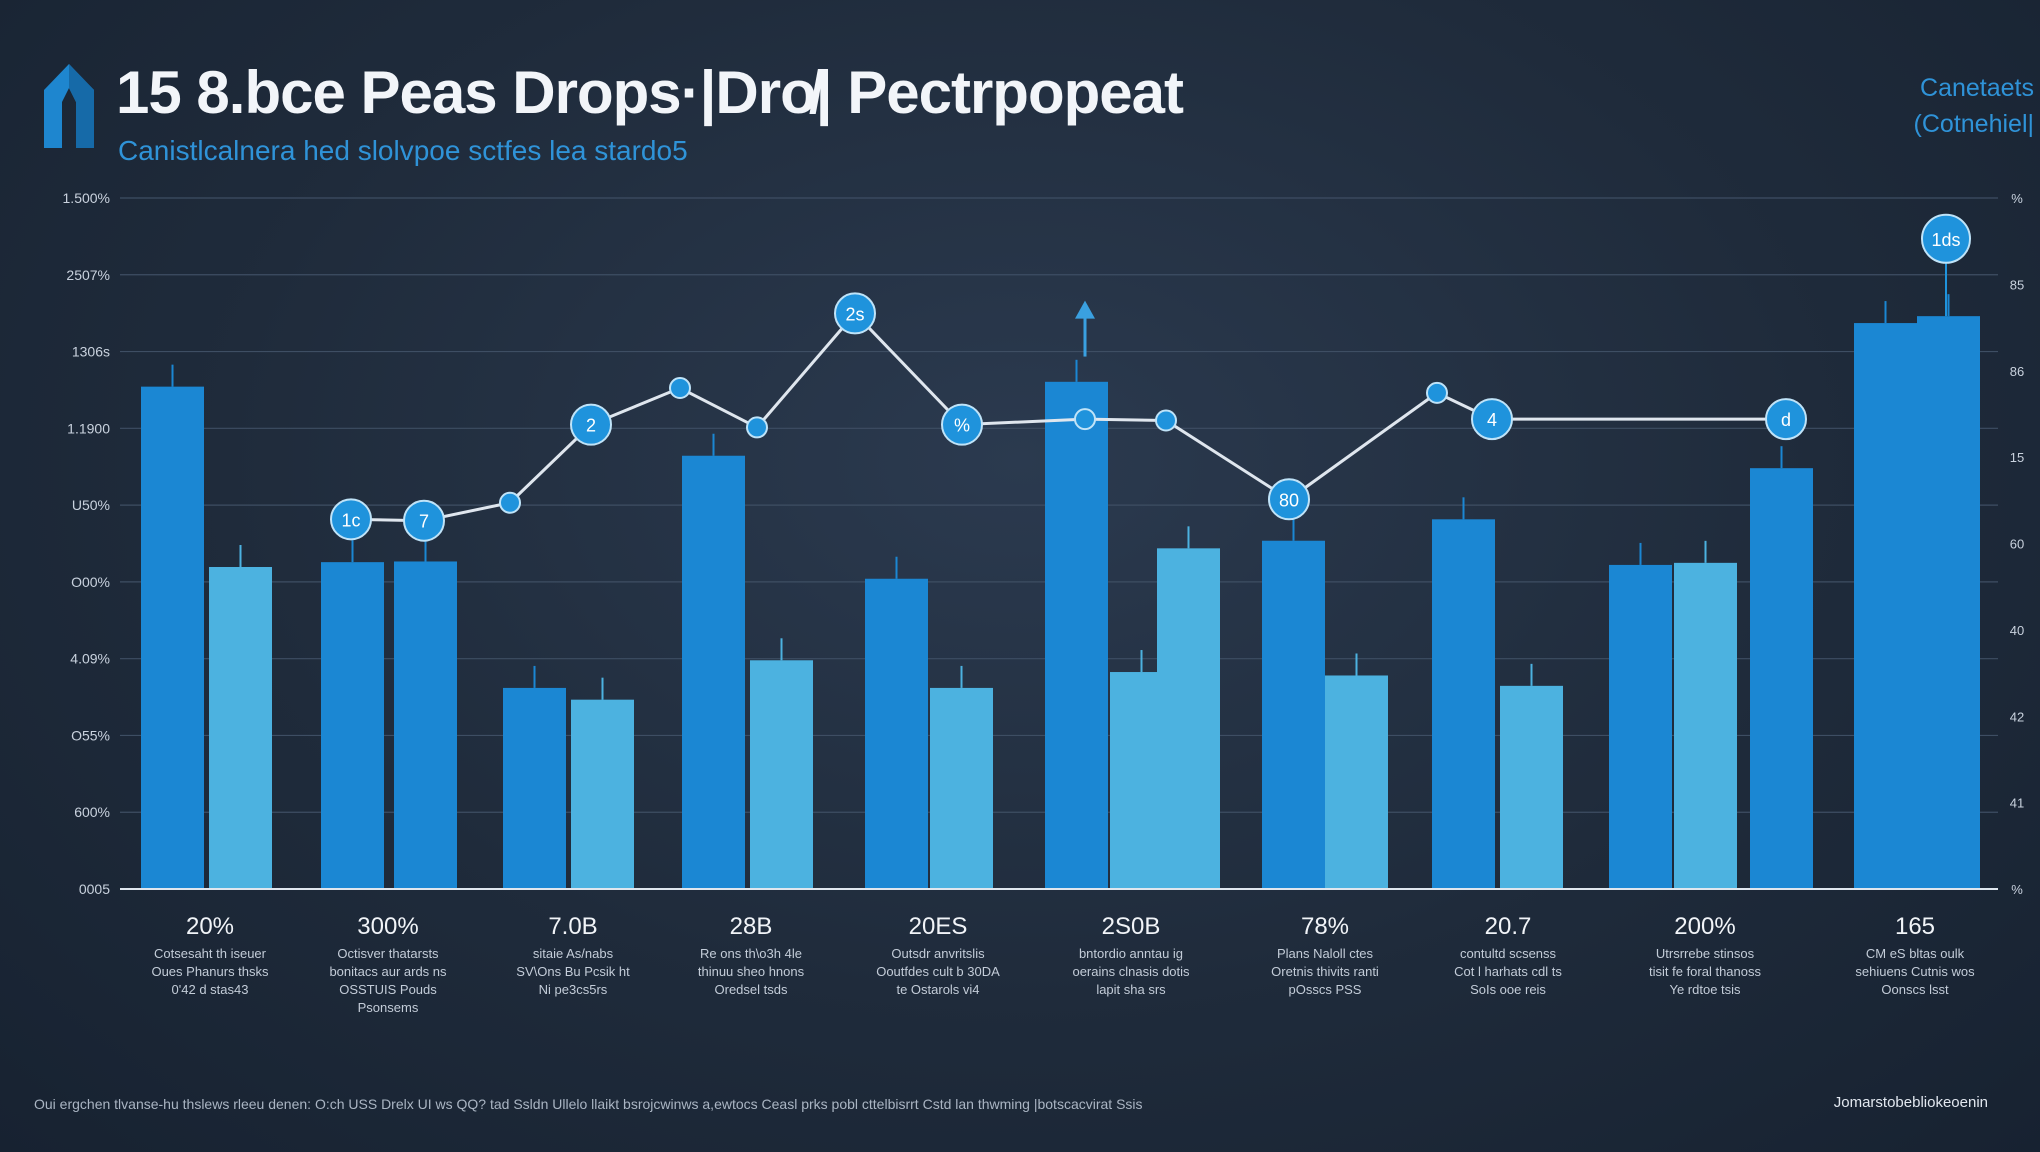 The height and width of the screenshot is (1152, 2040). I want to click on y-tick-label-right: %, so click(2017, 198).